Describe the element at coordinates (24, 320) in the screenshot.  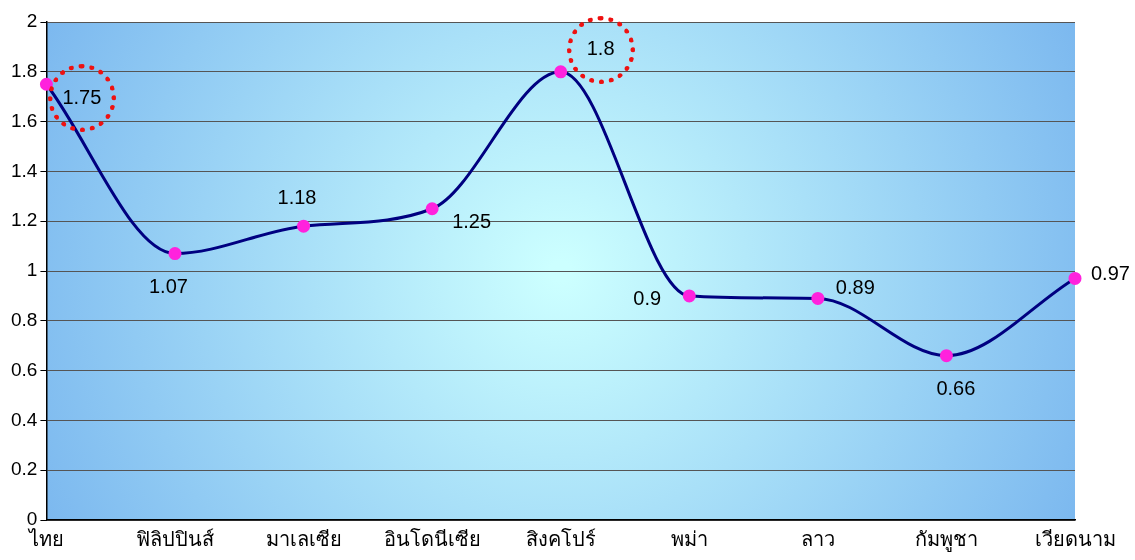
I see `y-tick-label: 0.8` at that location.